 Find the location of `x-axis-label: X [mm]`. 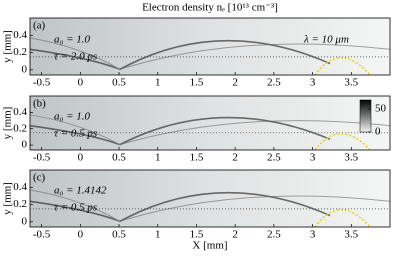

x-axis-label: X [mm] is located at coordinates (209, 246).